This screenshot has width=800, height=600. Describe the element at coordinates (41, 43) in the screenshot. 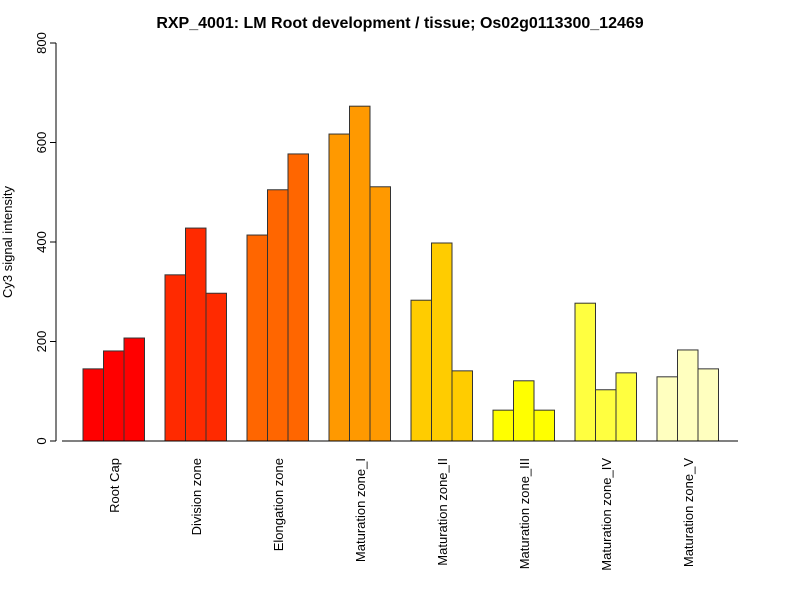

I see `y-tick-label: 800` at that location.